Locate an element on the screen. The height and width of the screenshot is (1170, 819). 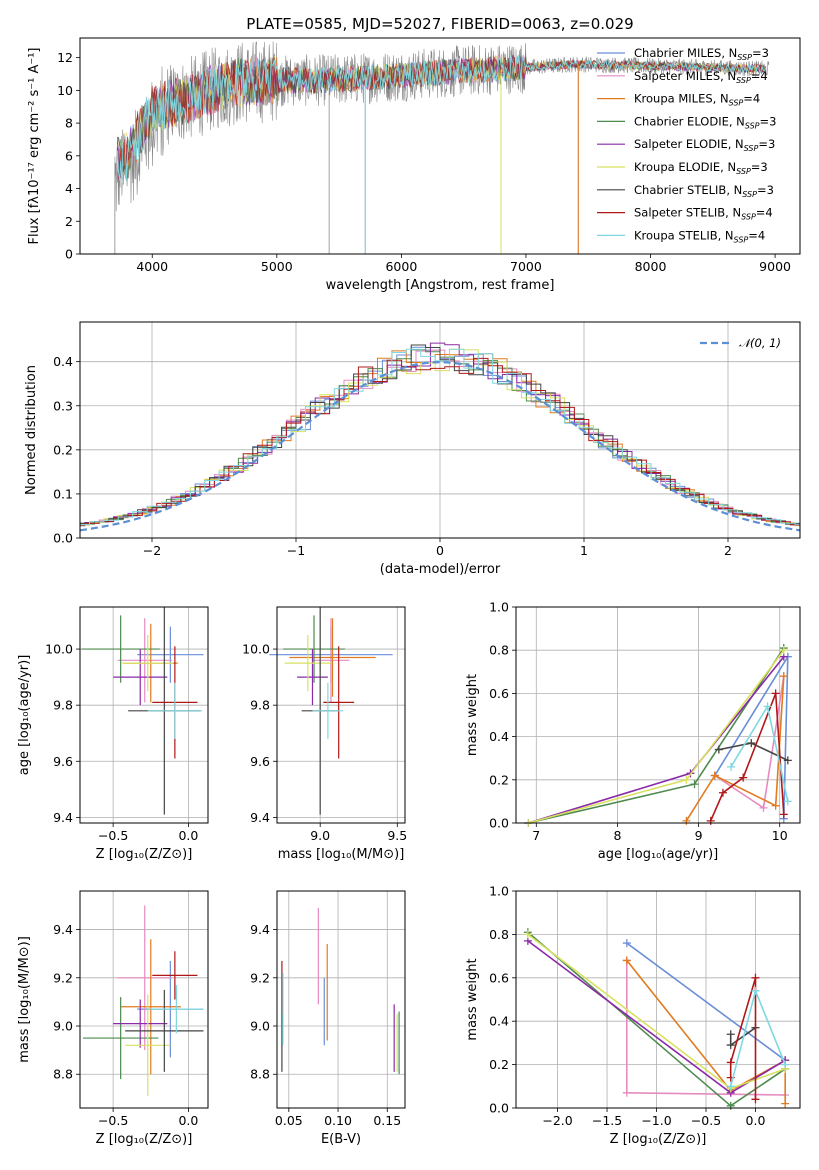
errorbar-kroupa_elodie is located at coordinates (148, 1045).